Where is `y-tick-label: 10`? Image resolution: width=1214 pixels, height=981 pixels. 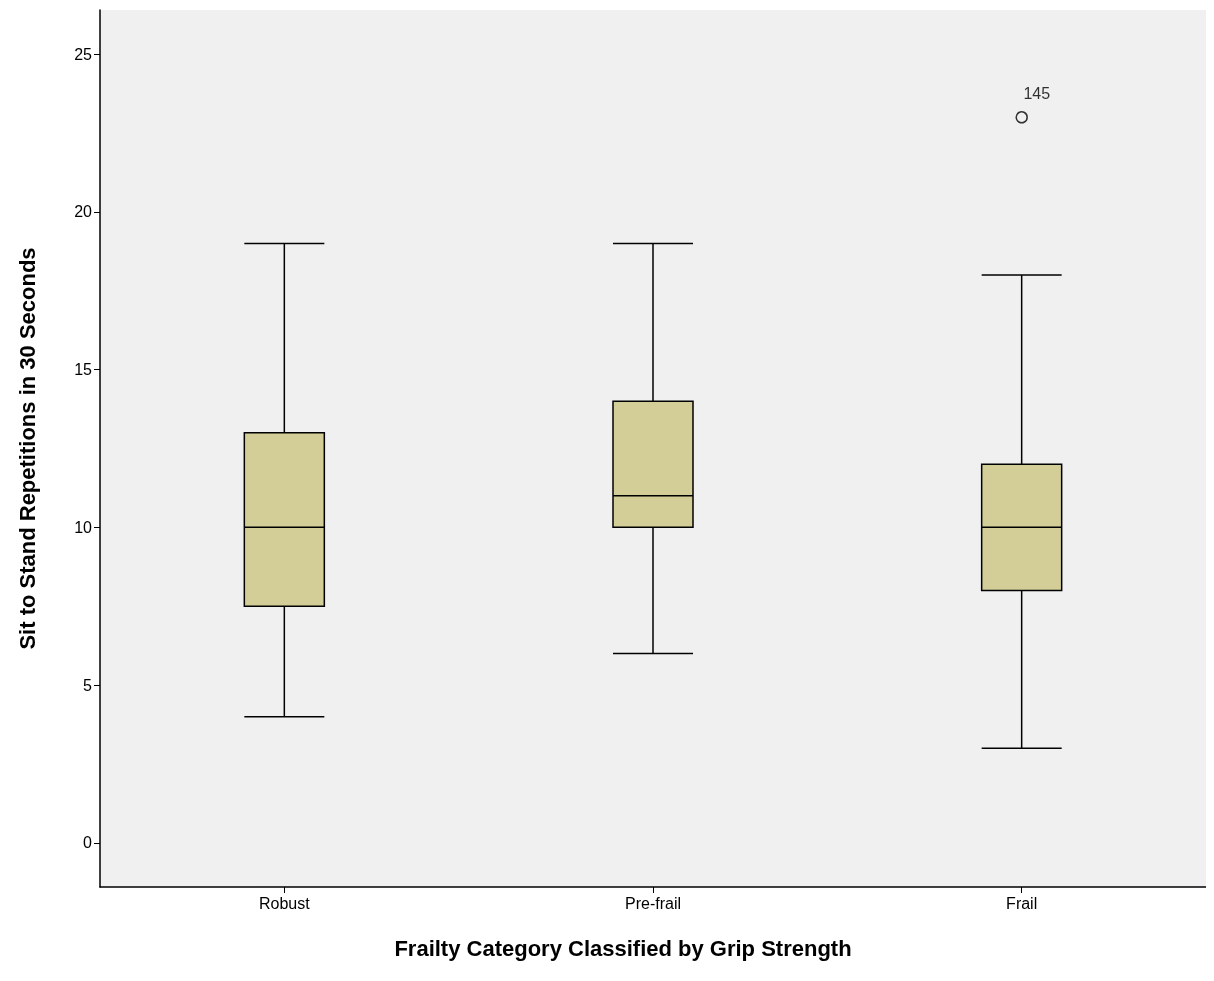 y-tick-label: 10 is located at coordinates (83, 527).